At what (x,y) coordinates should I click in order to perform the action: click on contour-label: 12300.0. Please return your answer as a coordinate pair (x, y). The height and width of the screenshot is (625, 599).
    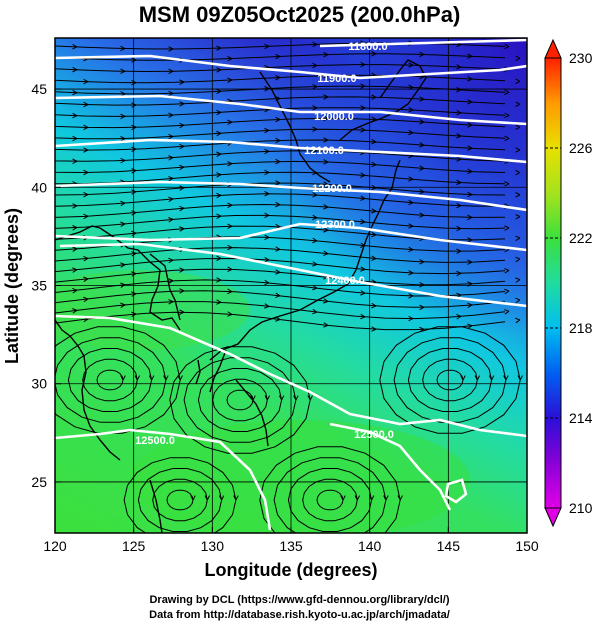
    Looking at the image, I should click on (335, 225).